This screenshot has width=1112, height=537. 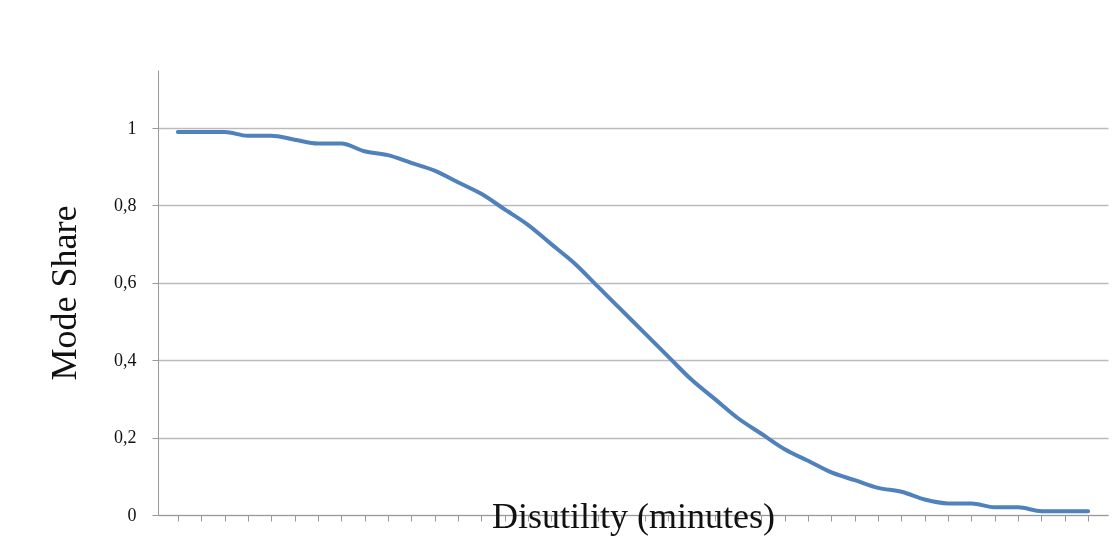 I want to click on y-axis-title: Mode Share, so click(x=64, y=293).